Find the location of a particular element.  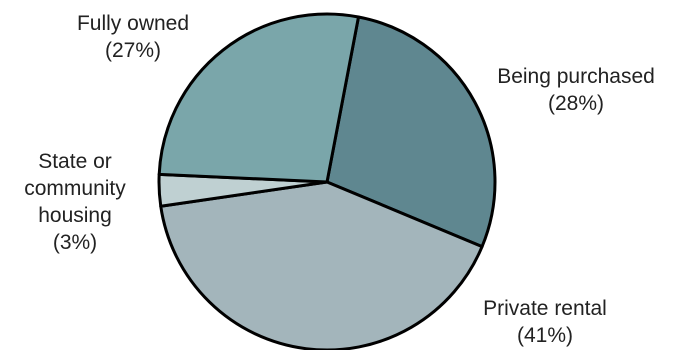

label-state-line-1: State or is located at coordinates (75, 161).